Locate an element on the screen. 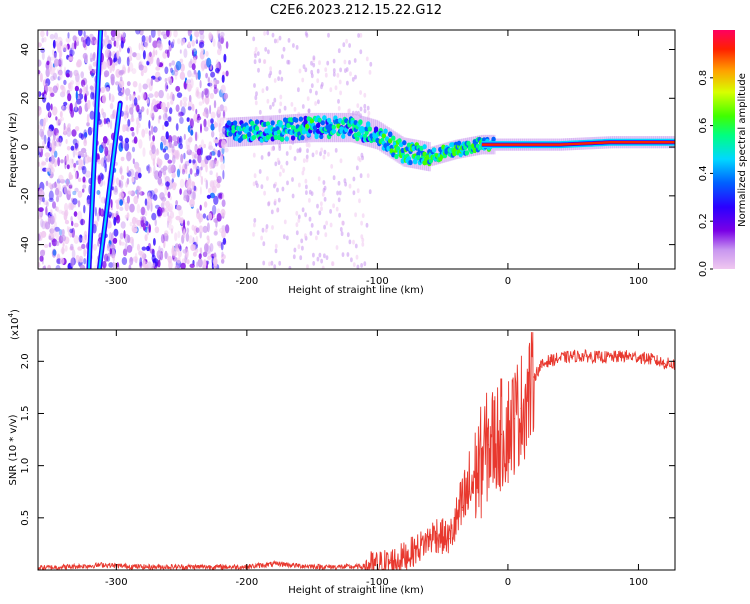  y-tick-label: 20 is located at coordinates (25, 98).